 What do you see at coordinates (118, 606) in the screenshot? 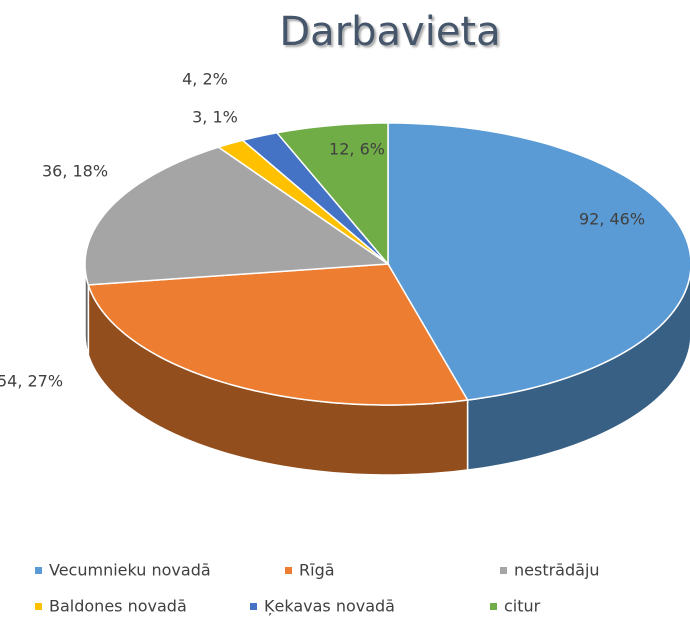
I see `legend-label: Baldones novadā` at bounding box center [118, 606].